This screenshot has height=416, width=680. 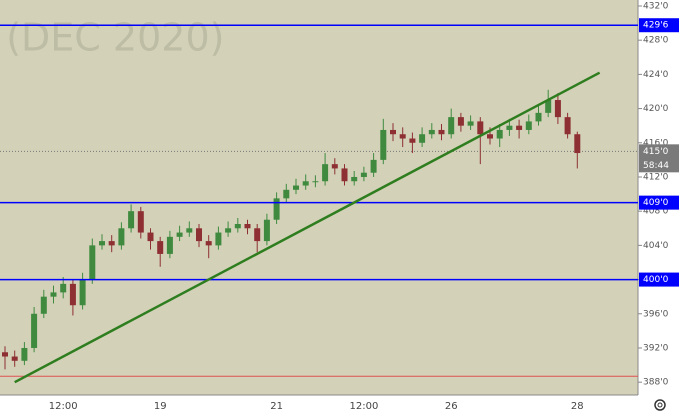 What do you see at coordinates (656, 152) in the screenshot?
I see `last-price-label: 415'0` at bounding box center [656, 152].